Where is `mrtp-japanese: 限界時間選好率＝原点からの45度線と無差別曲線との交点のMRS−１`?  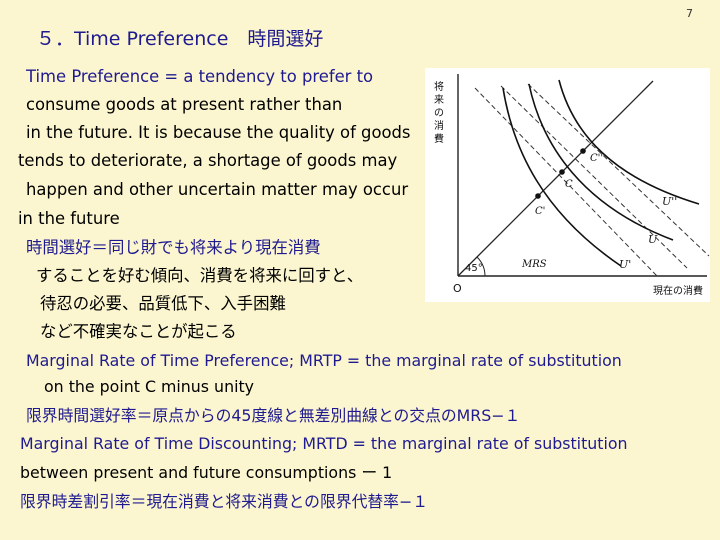
mrtp-japanese: 限界時間選好率＝原点からの45度線と無差別曲線との交点のMRS−１ is located at coordinates (273, 415).